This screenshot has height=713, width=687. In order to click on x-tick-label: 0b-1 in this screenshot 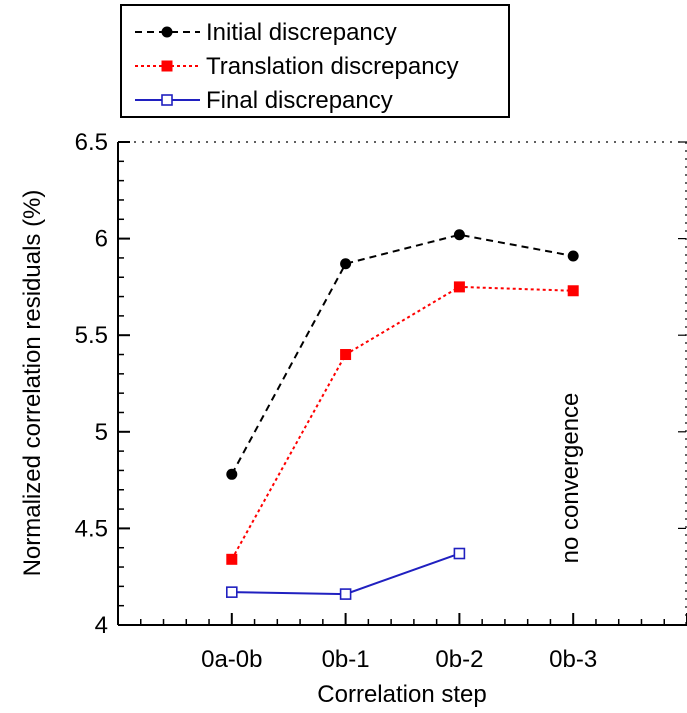, I will do `click(346, 659)`.